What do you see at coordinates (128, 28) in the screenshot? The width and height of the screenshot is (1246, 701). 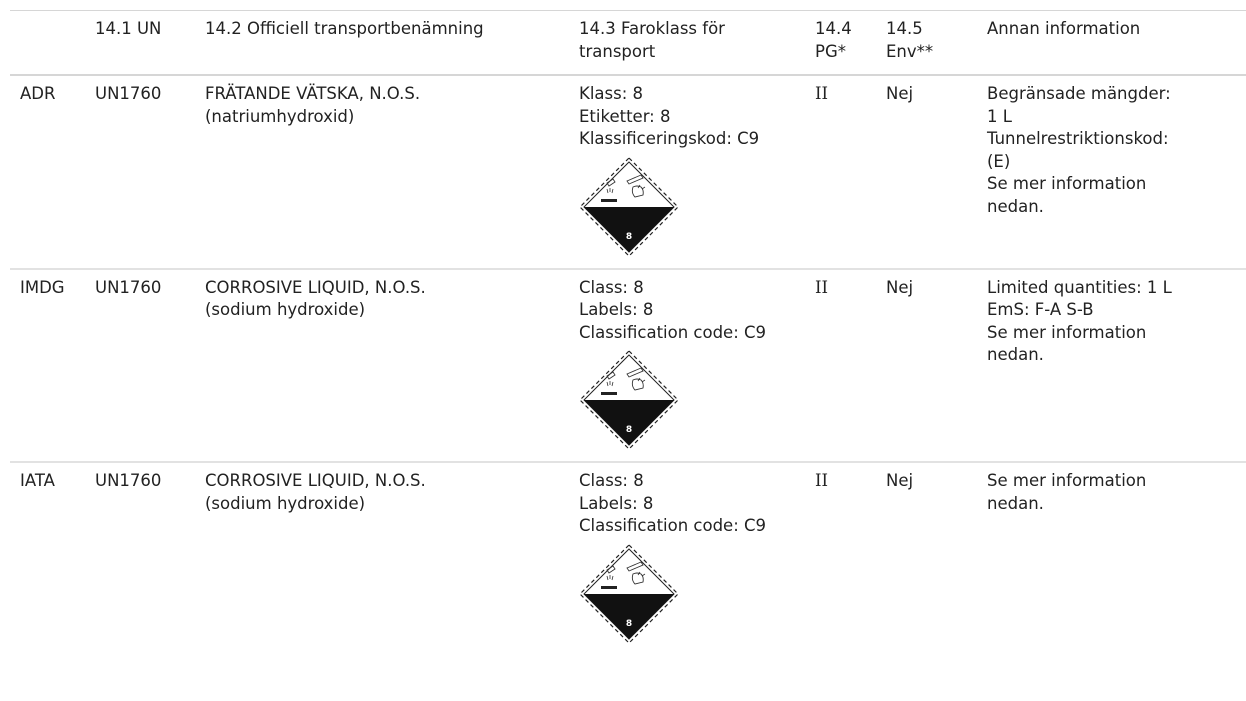 I see `header-un-number: 14.1 UN` at bounding box center [128, 28].